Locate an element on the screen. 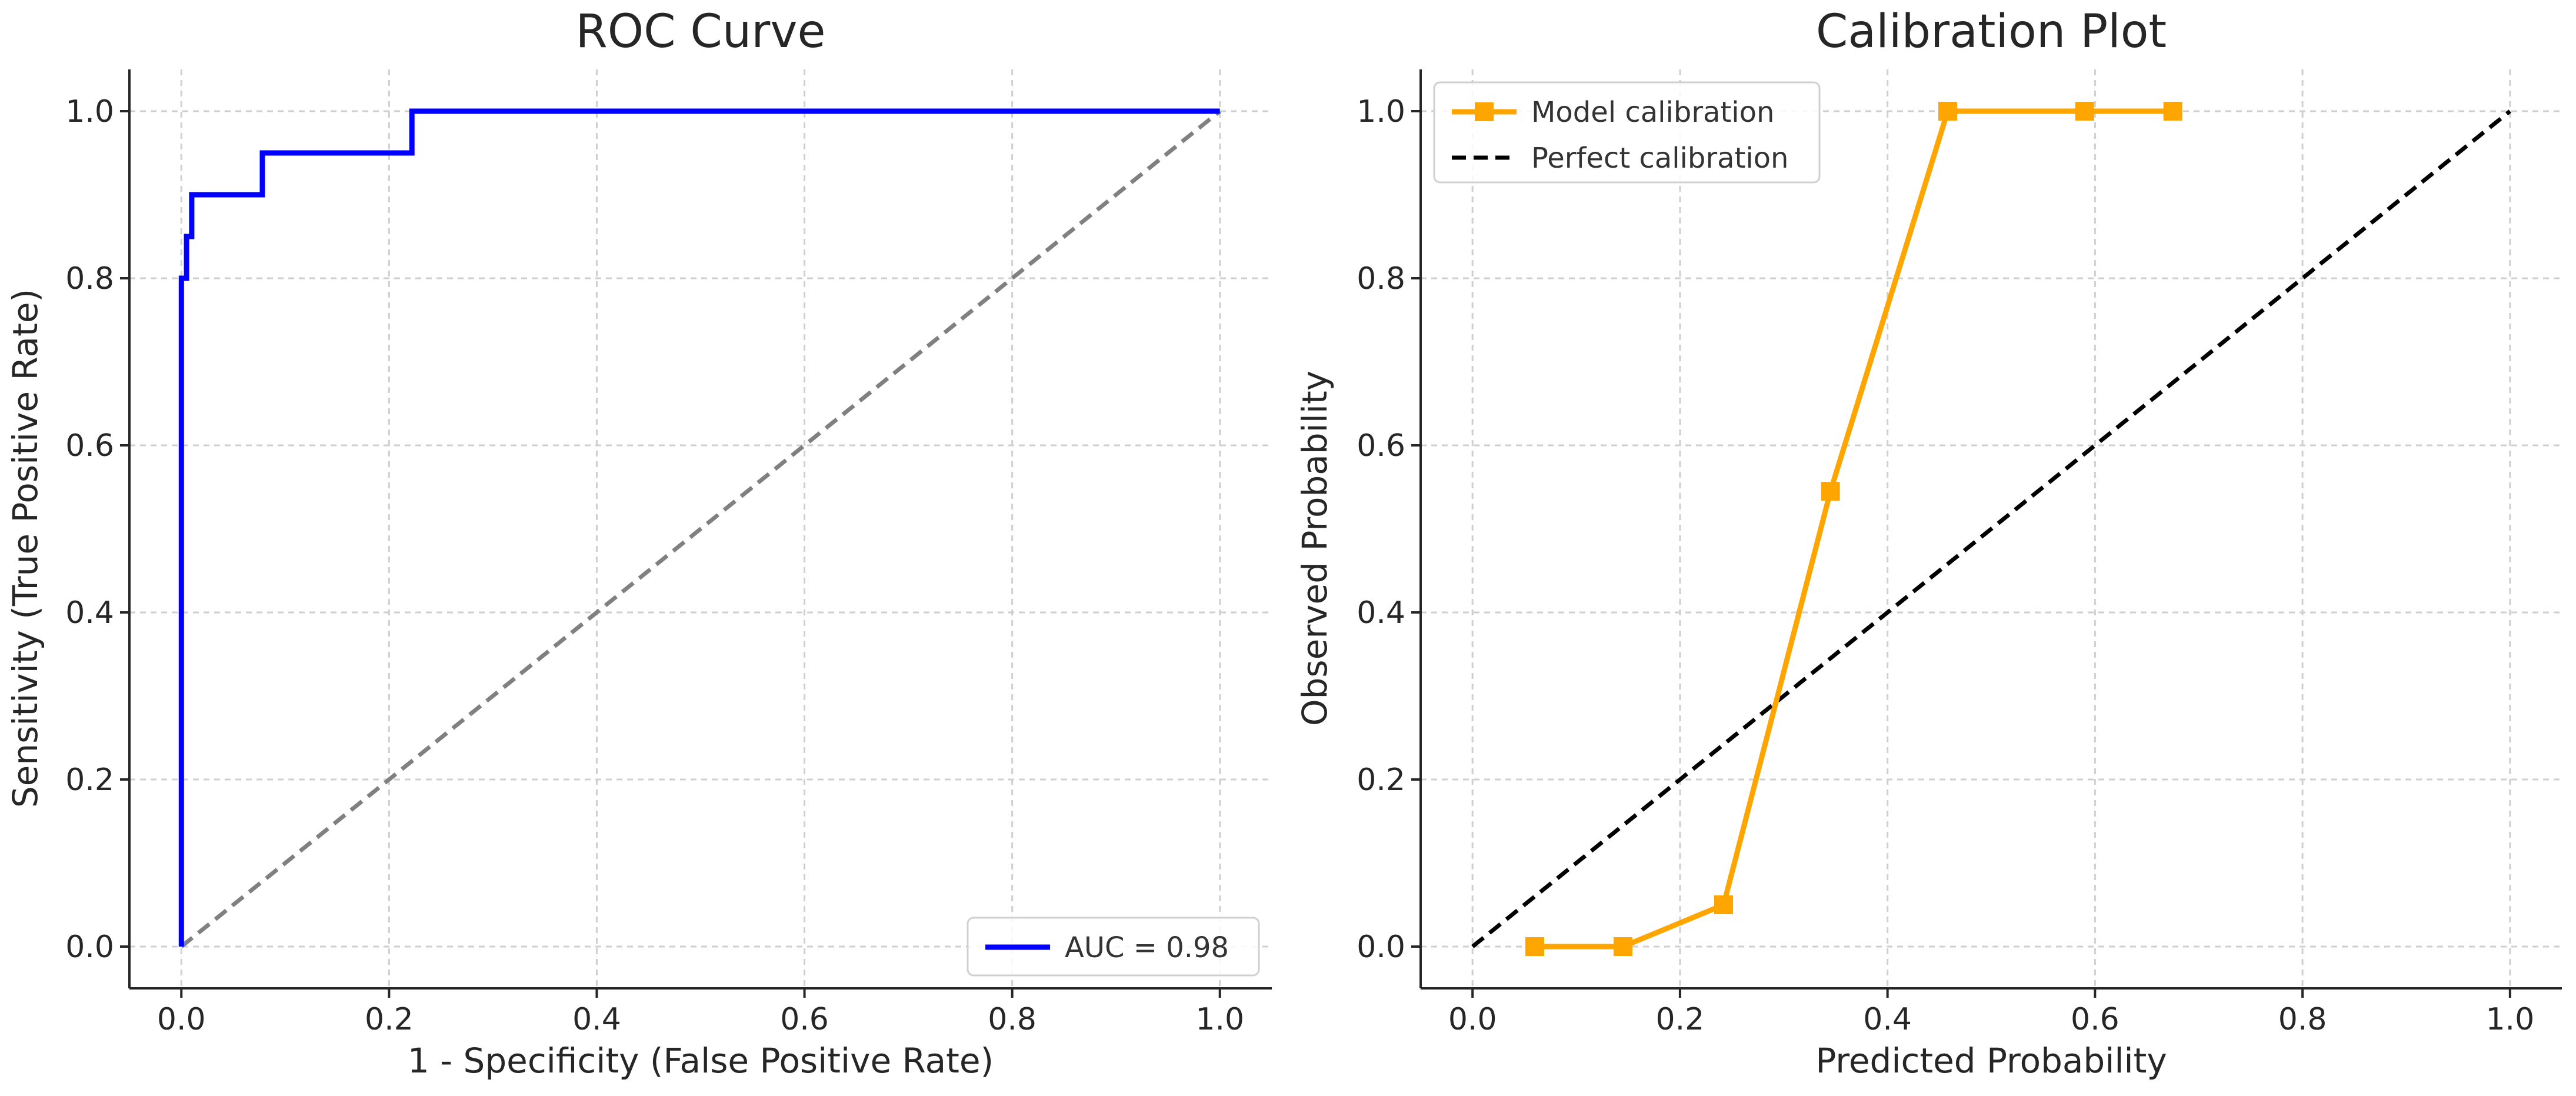 The width and height of the screenshot is (2576, 1096). legend-label: Model calibration is located at coordinates (1652, 112).